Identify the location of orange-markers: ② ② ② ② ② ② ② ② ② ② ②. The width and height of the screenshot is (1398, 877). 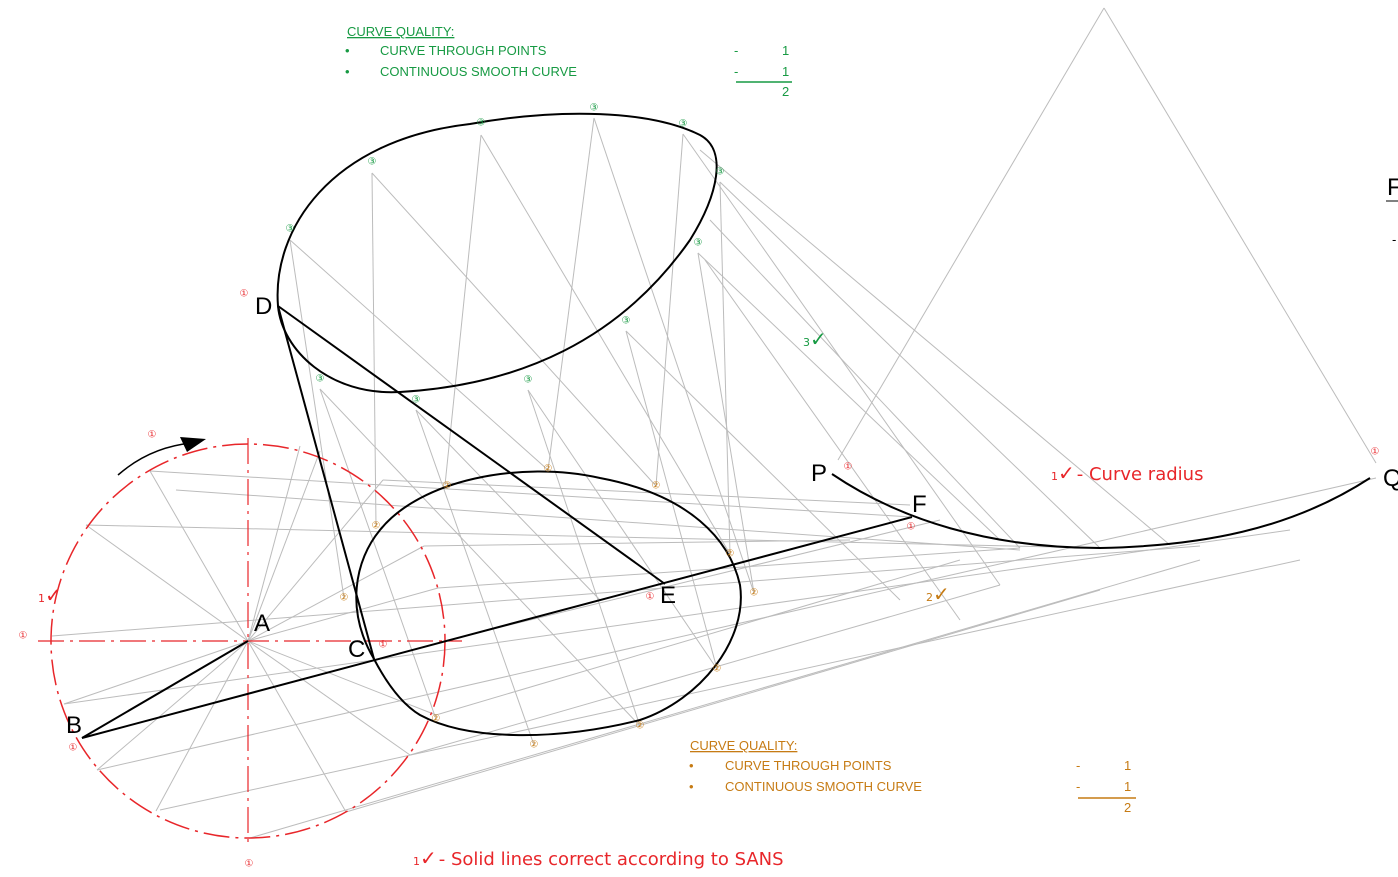
(549, 607).